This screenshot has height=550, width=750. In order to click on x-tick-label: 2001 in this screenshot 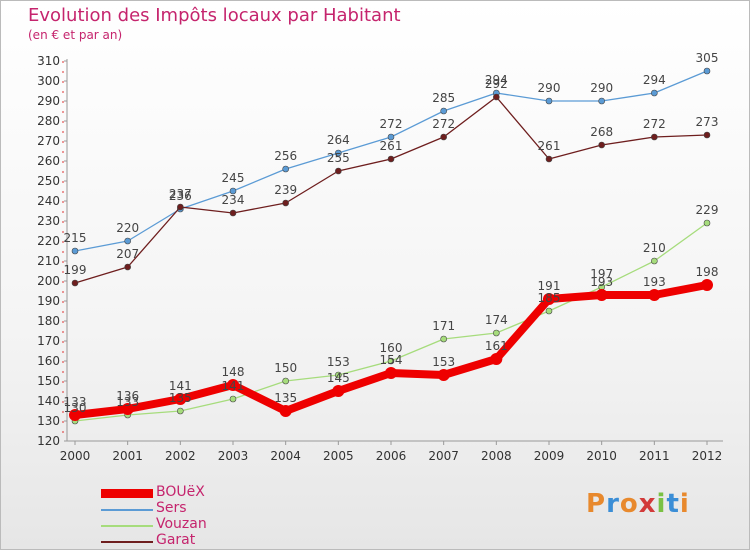, I will do `click(127, 456)`.